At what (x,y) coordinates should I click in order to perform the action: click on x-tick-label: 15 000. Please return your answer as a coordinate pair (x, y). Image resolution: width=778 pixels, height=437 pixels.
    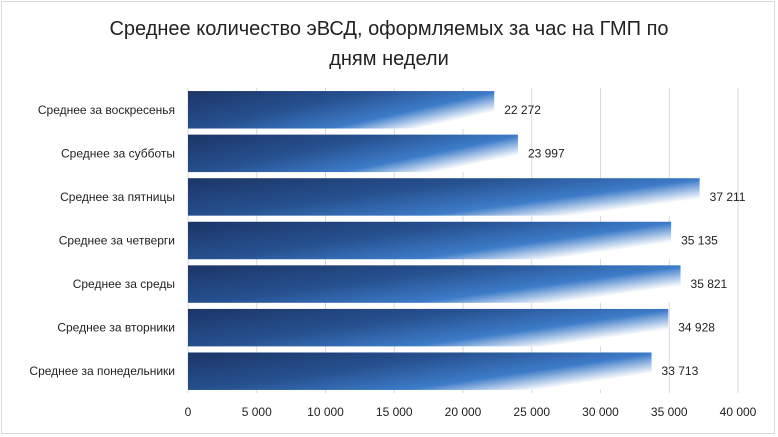
    Looking at the image, I should click on (394, 412).